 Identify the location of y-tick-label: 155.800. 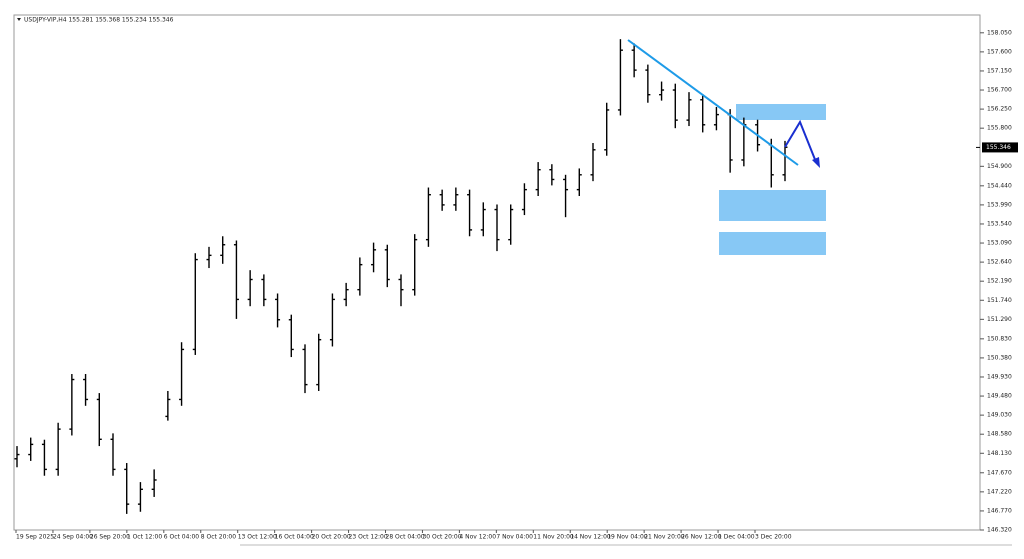
(999, 128).